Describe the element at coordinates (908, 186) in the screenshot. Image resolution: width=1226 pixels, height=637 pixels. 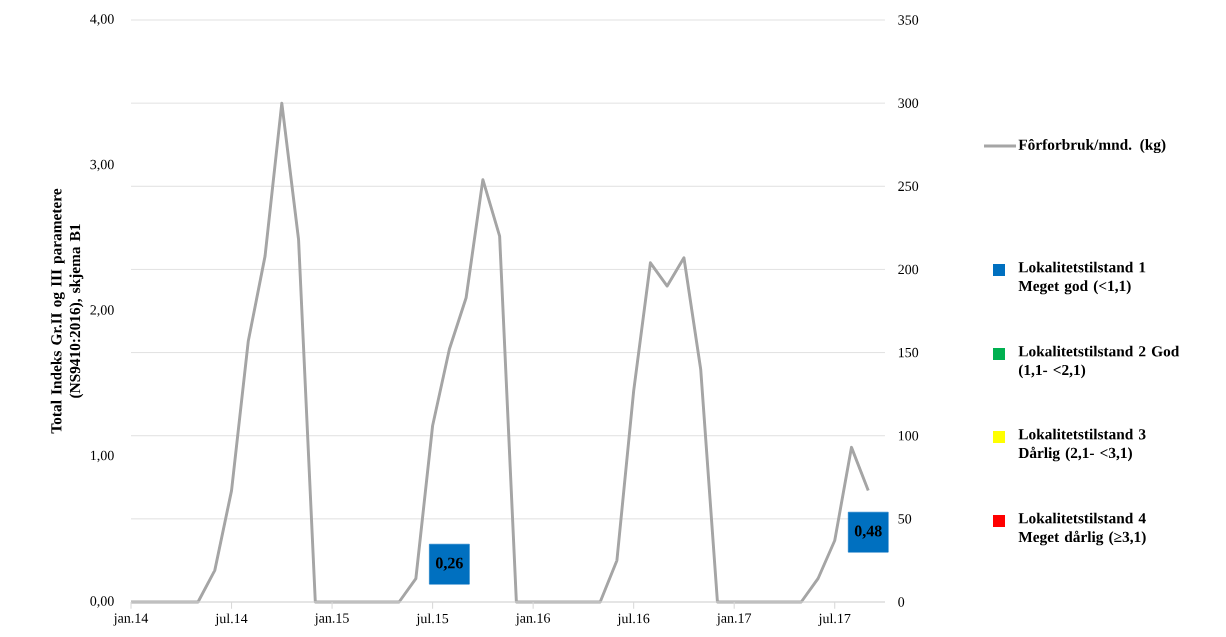
I see `y2-tick-label: 250` at that location.